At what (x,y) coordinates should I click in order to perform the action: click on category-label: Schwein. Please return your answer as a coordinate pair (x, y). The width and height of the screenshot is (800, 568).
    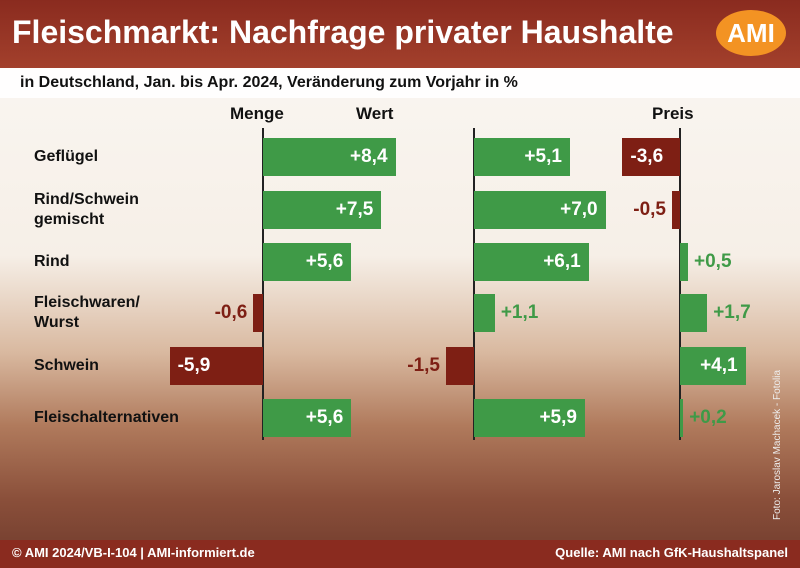
    Looking at the image, I should click on (66, 365).